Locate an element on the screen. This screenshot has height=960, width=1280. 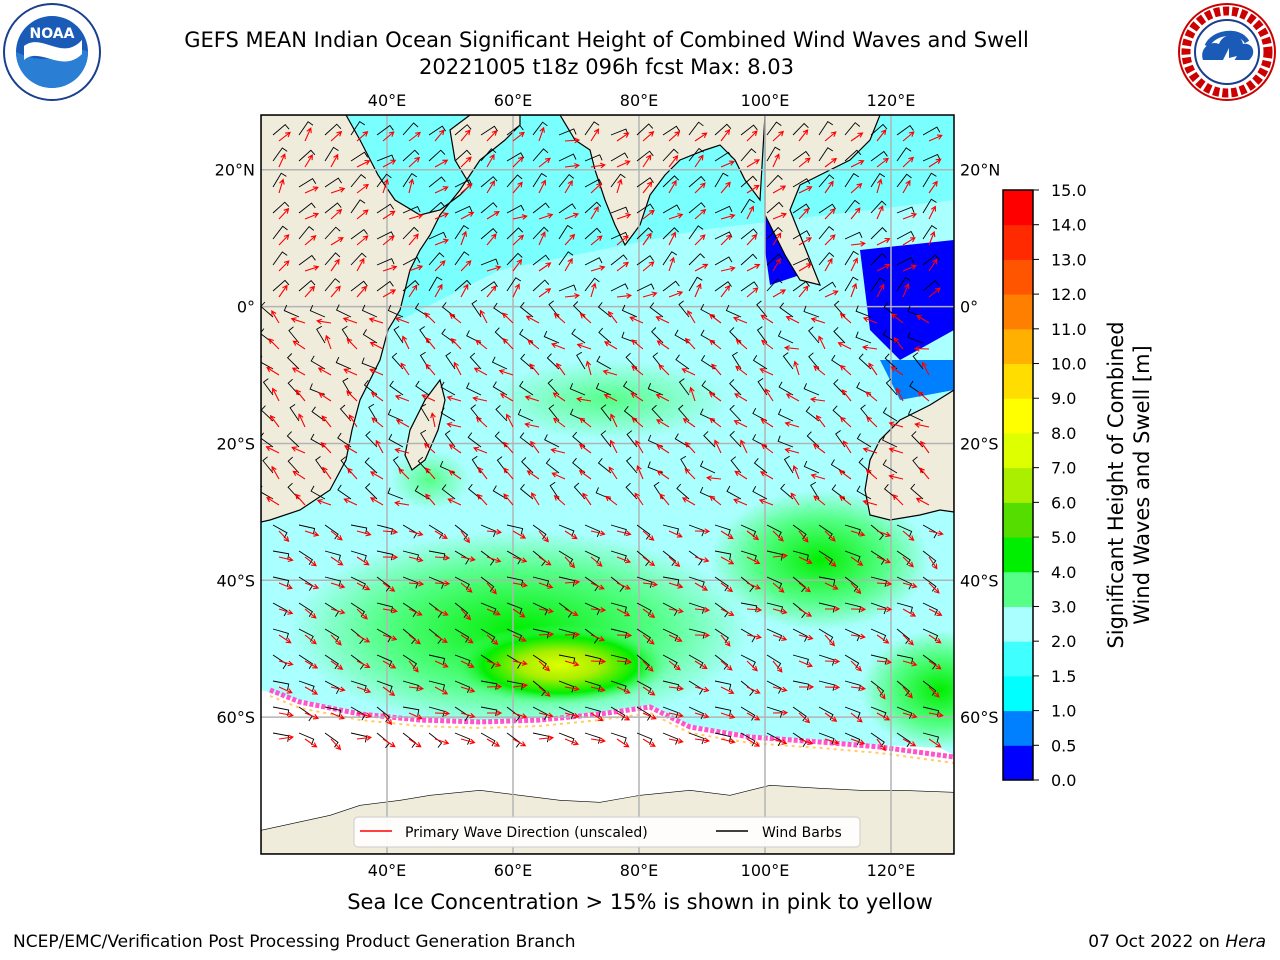
sea-ice-edge-yellow is located at coordinates (611, 729).